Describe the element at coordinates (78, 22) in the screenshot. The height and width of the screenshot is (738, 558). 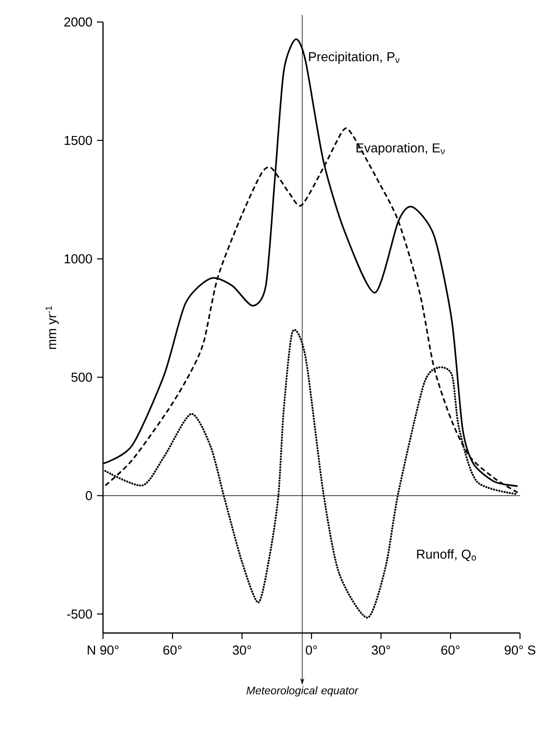
I see `y-tick-label: 2000` at that location.